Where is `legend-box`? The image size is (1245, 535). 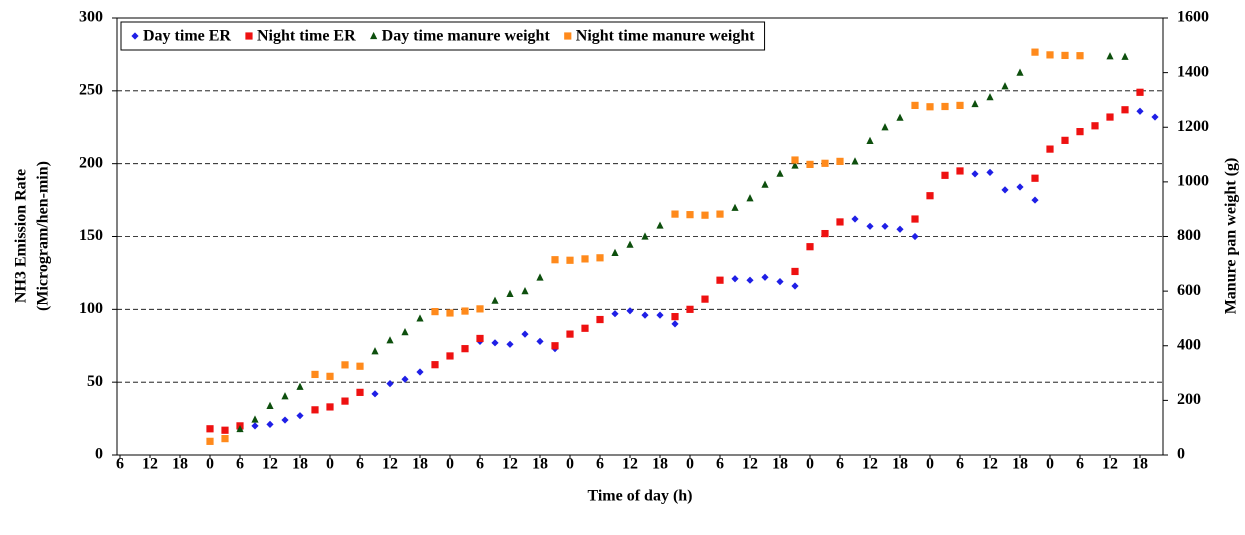
legend-box is located at coordinates (443, 36).